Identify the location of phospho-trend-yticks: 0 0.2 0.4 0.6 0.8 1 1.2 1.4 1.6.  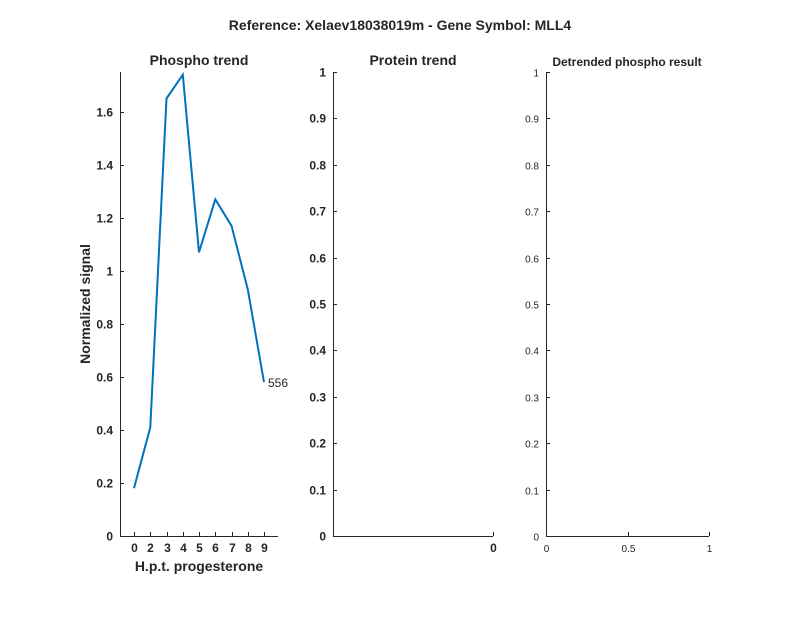
(110, 325).